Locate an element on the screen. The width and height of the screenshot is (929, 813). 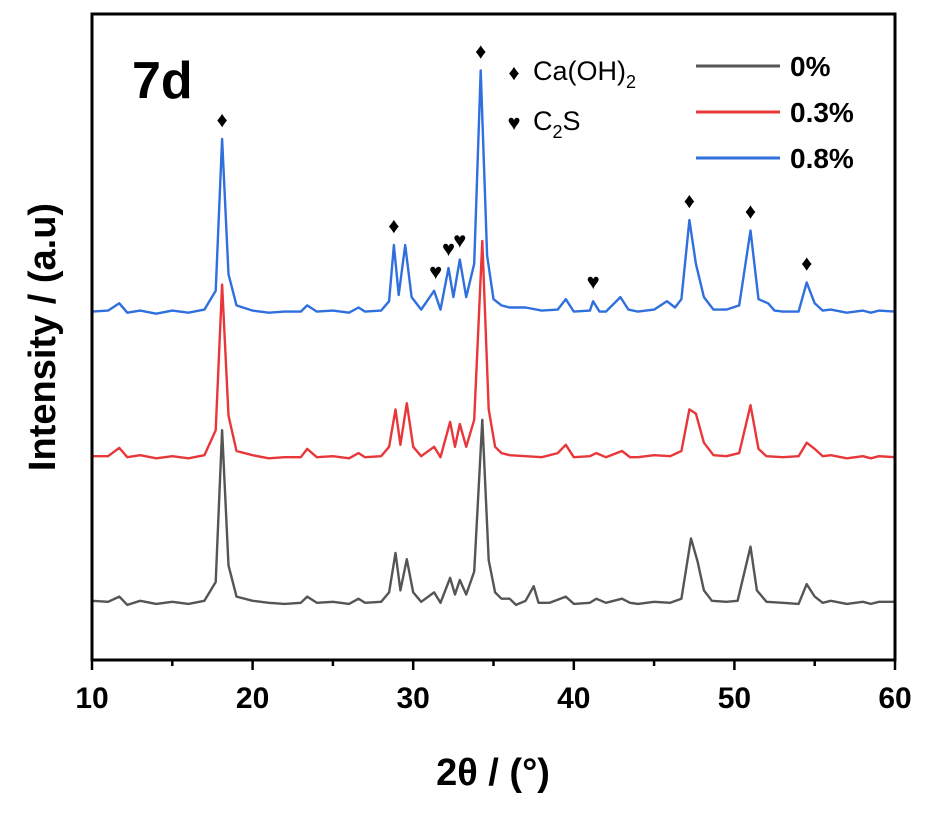
legend-marker-symbol-0: ♦ is located at coordinates (513, 72).